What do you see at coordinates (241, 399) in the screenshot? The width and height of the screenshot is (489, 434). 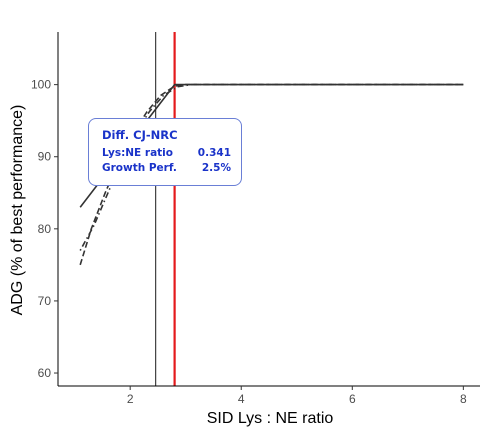 I see `x-tick-label: 4` at bounding box center [241, 399].